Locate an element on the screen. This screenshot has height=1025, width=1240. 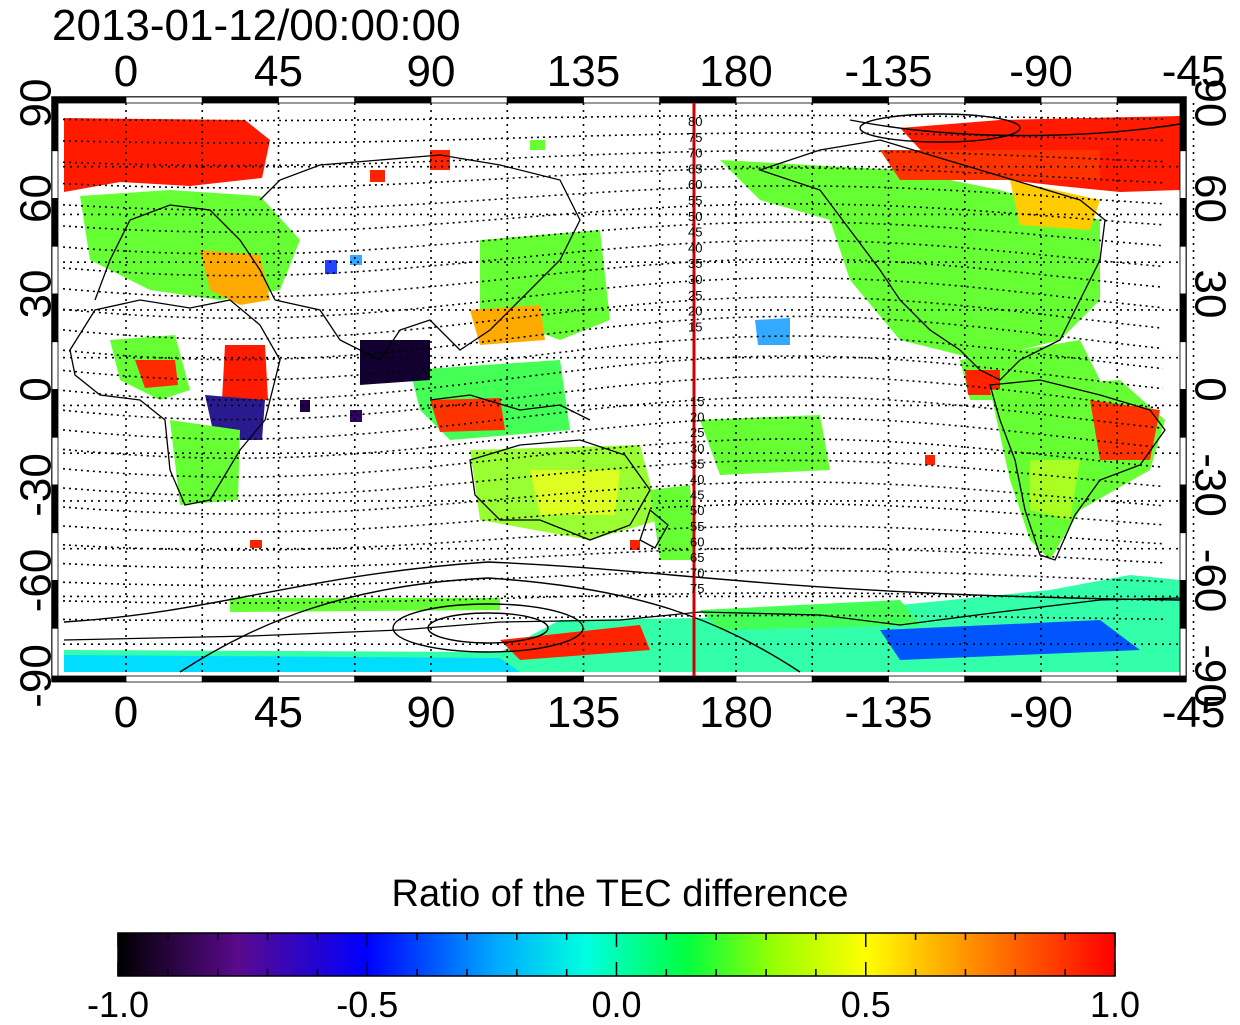
x-axis-bottom-labels: 0 45 90 135 180 -135 -90 -45 is located at coordinates (670, 712).